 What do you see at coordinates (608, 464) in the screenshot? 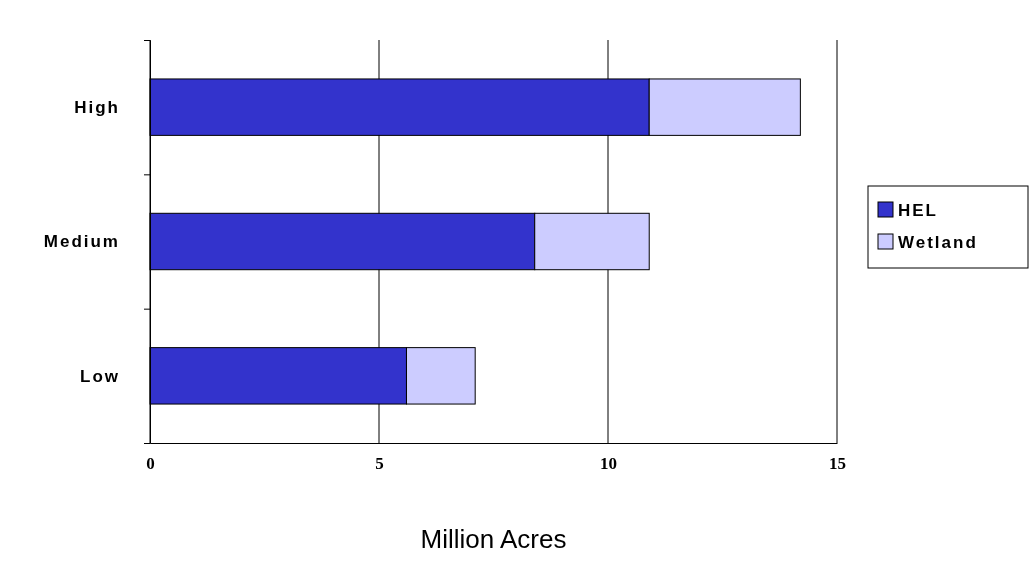
I see `x-tick-label: 10` at bounding box center [608, 464].